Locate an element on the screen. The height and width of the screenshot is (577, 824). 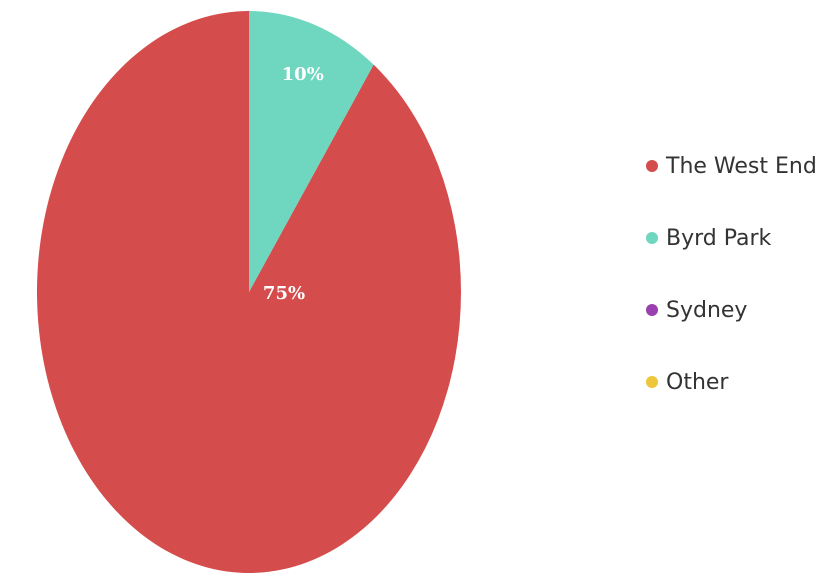
slice-value-label: 75% is located at coordinates (284, 293).